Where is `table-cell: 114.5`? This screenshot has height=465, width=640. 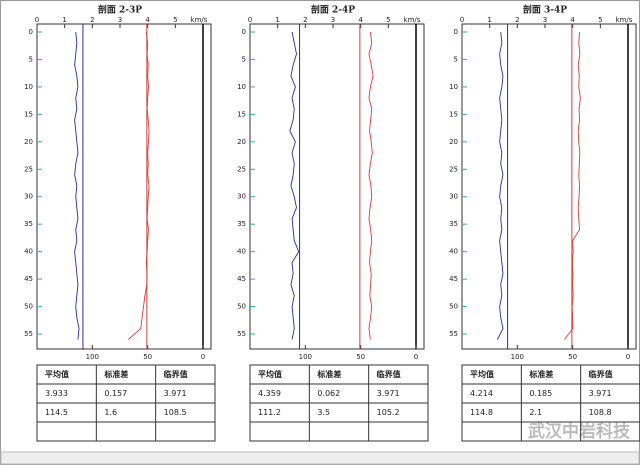 table-cell: 114.5 is located at coordinates (56, 412).